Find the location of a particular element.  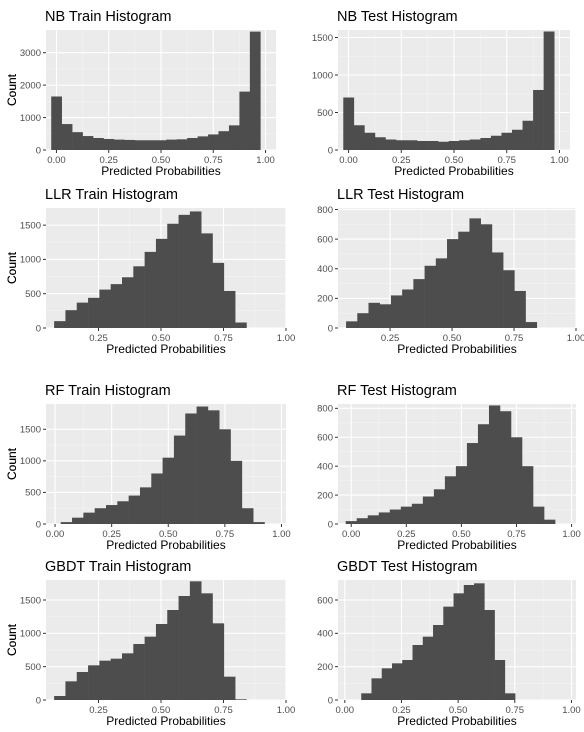

y-tick-label: 3000 is located at coordinates (30, 53).